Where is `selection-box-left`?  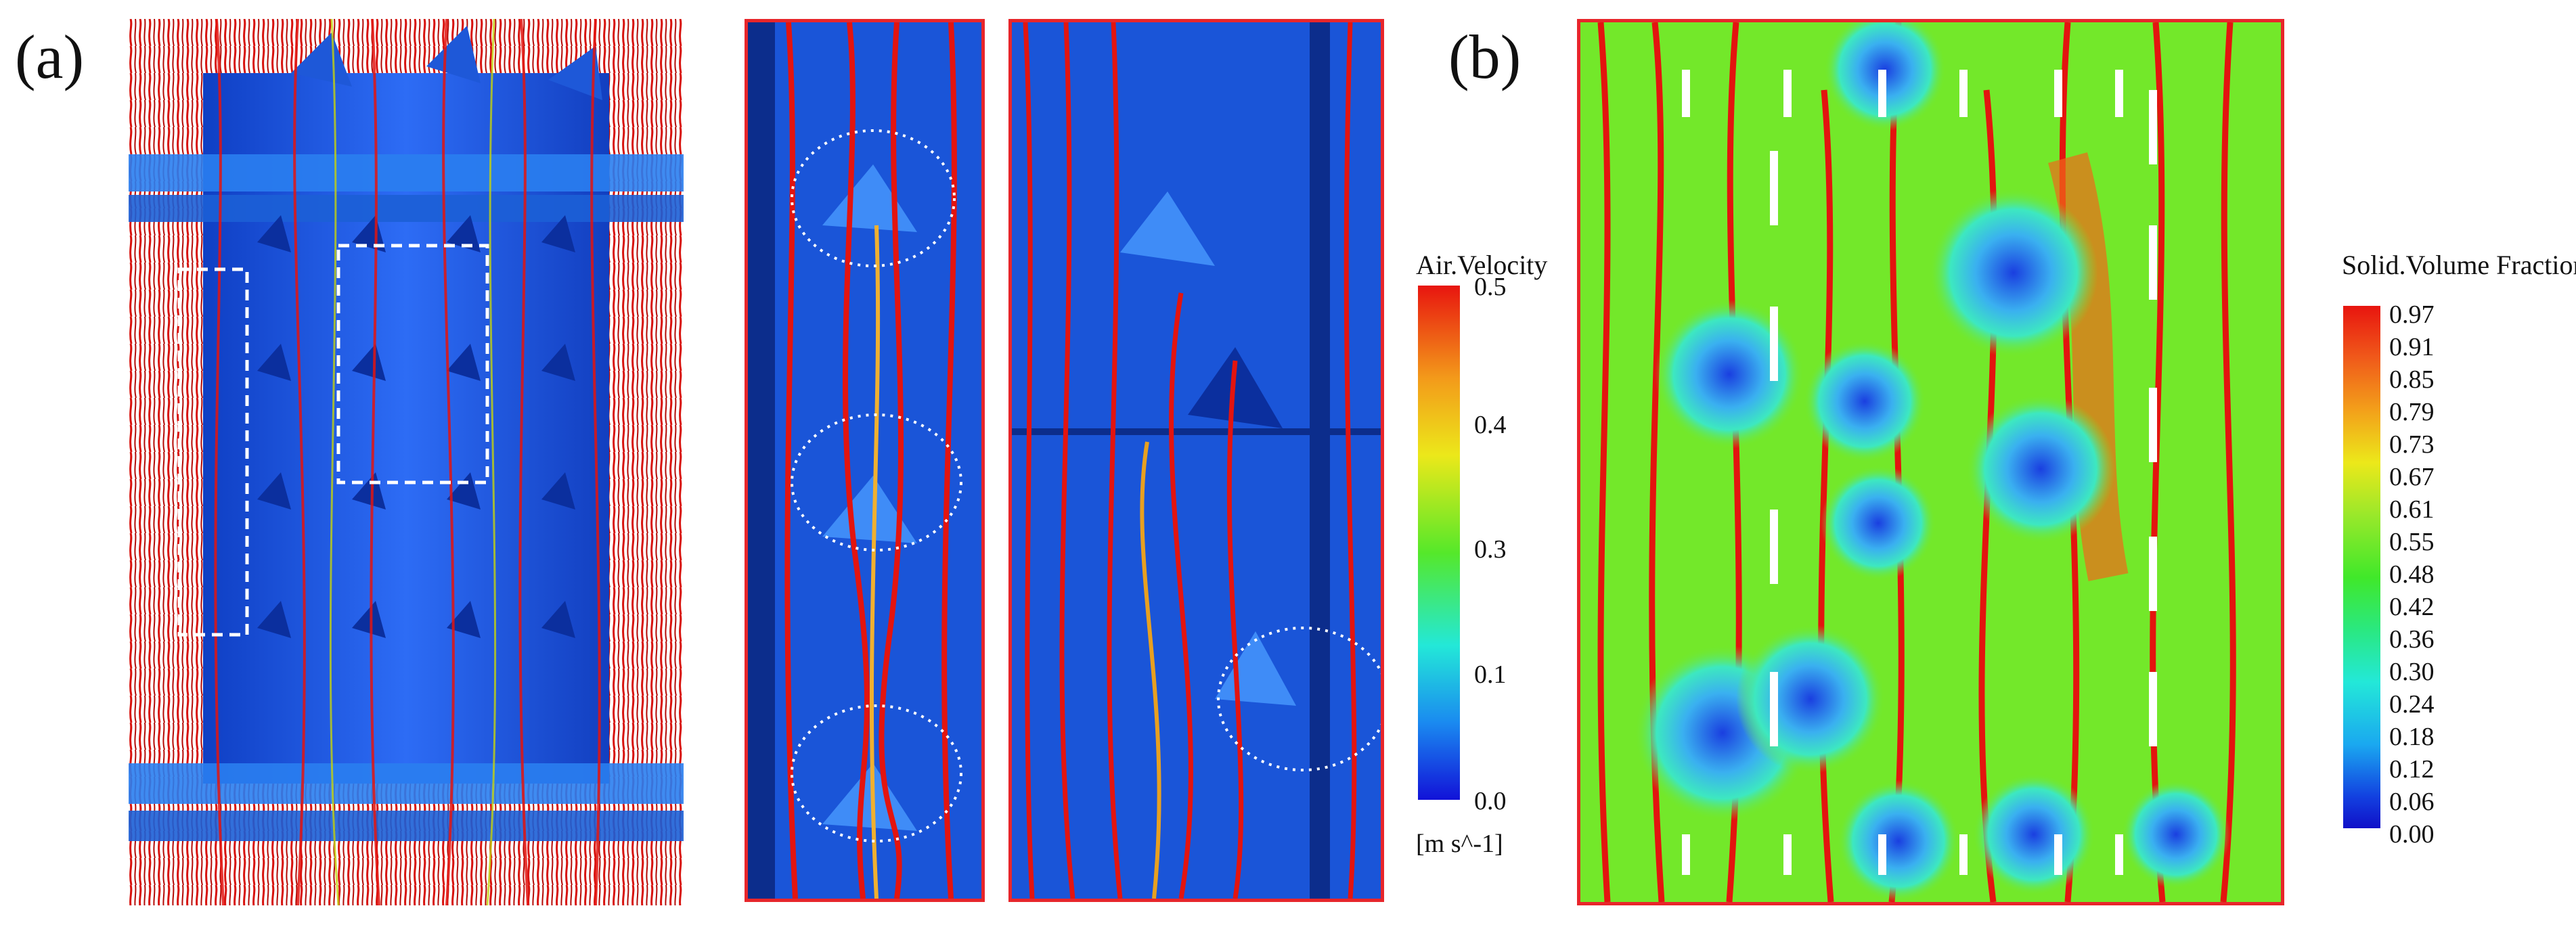
selection-box-left is located at coordinates (213, 452).